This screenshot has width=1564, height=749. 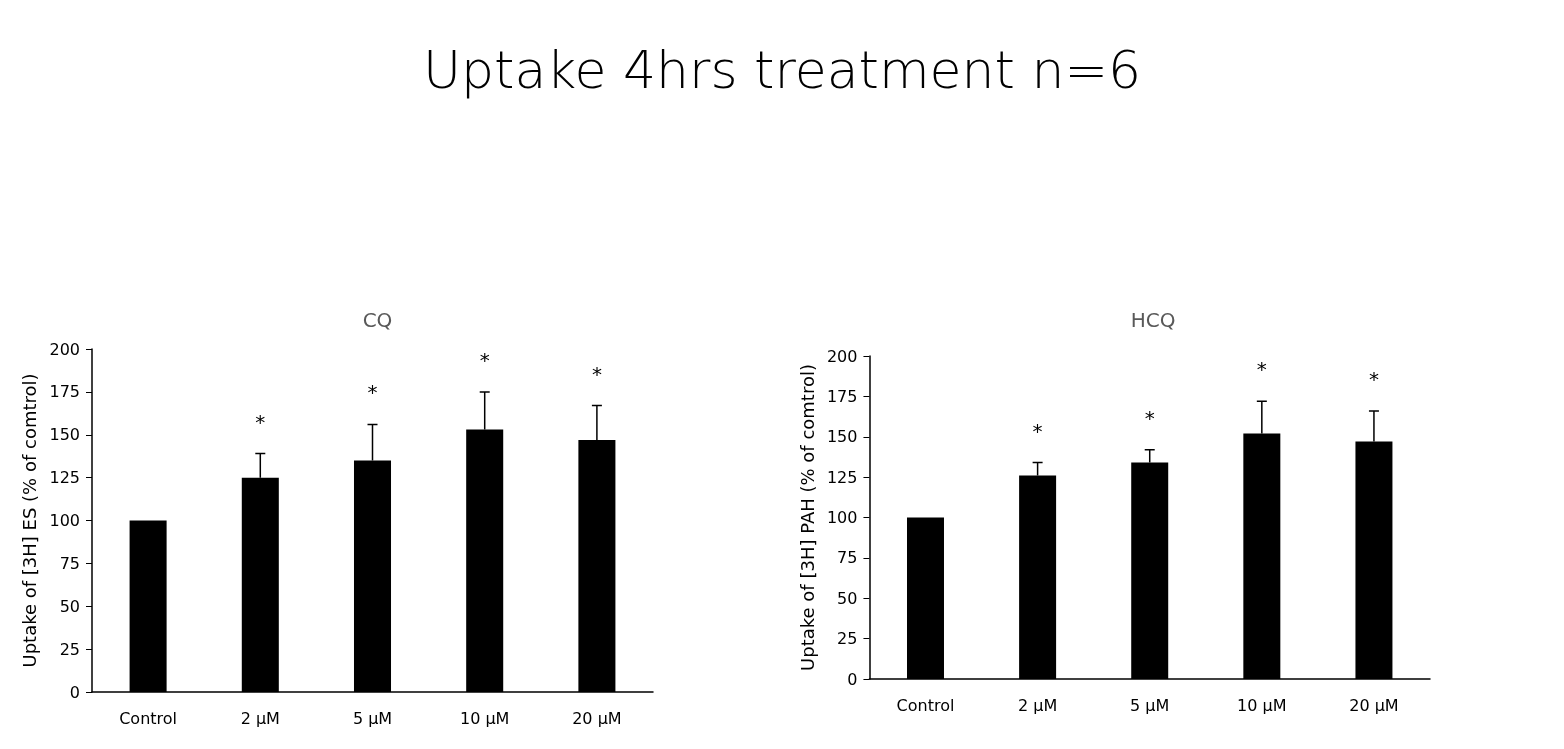 I want to click on y-axis-title: Uptake of [3H] ES (% of comtrol), so click(x=30, y=520).